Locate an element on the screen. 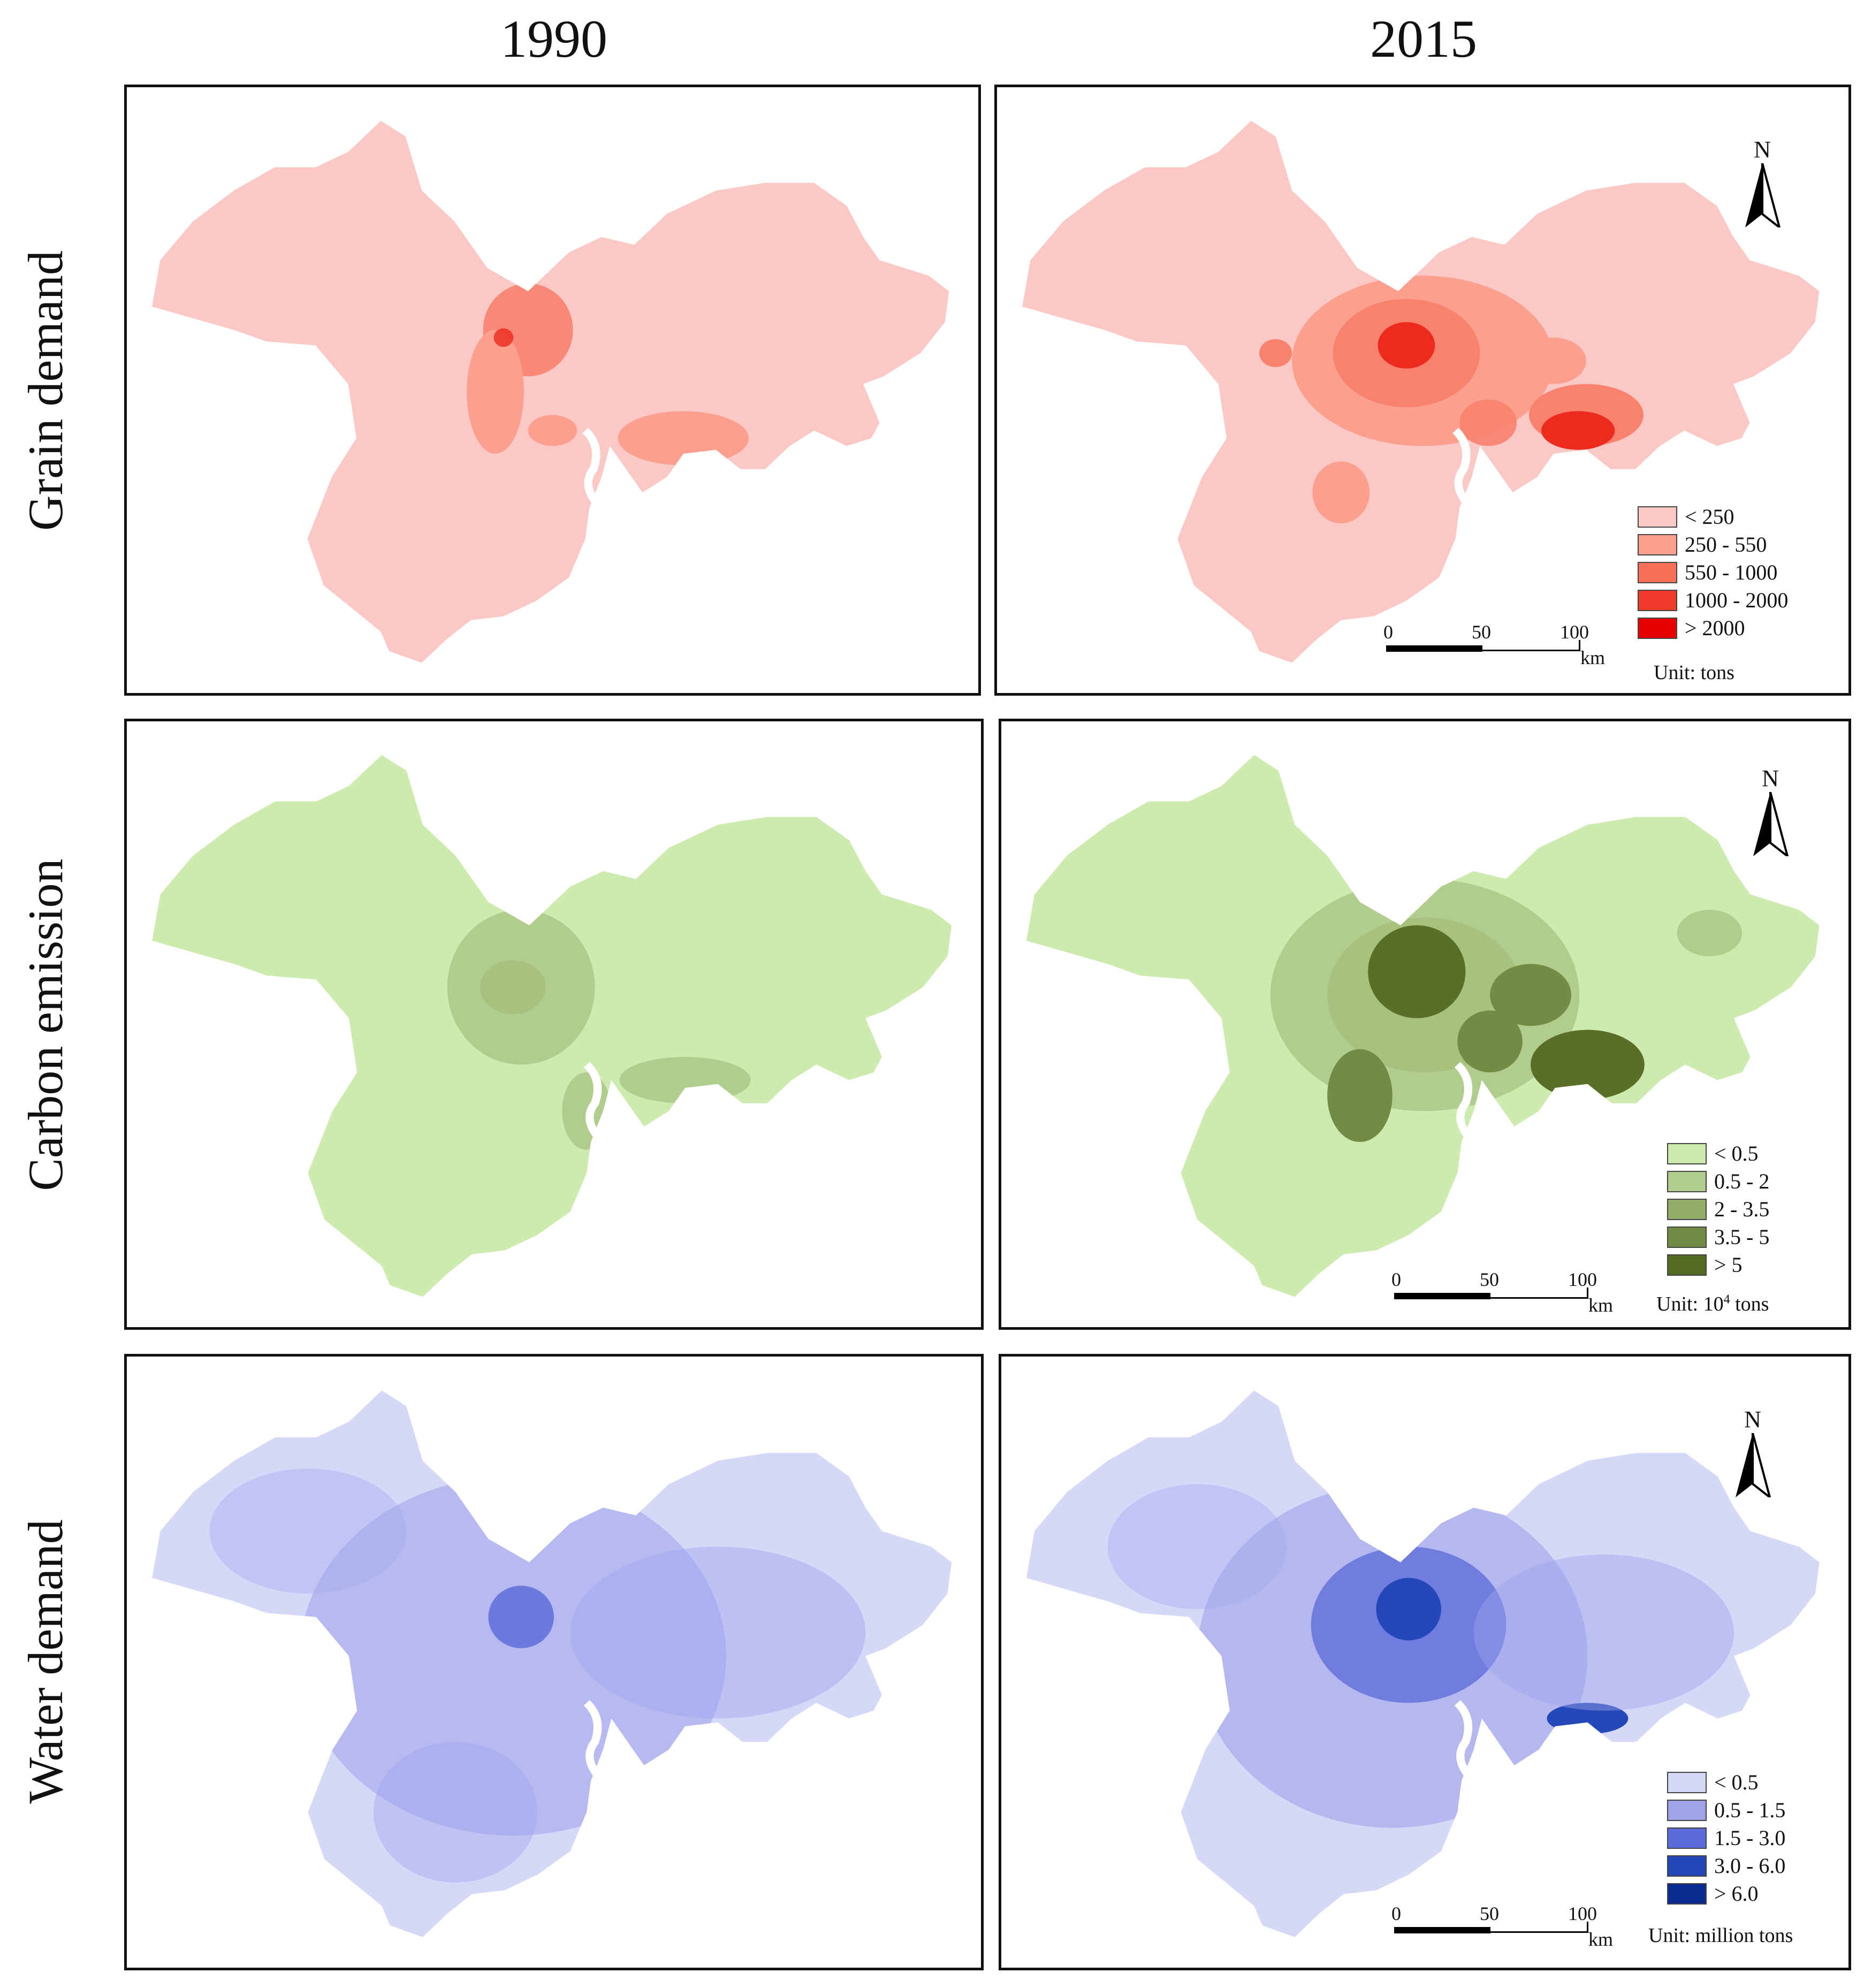 Image resolution: width=1864 pixels, height=1988 pixels. grain-map-1990 is located at coordinates (550, 391).